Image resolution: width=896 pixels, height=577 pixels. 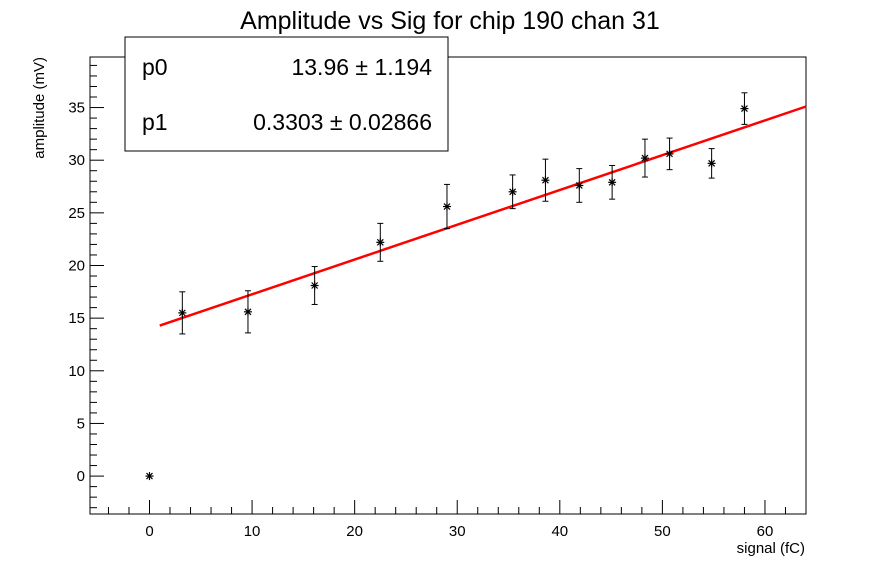 I want to click on x-tick-label: 30, so click(x=457, y=531).